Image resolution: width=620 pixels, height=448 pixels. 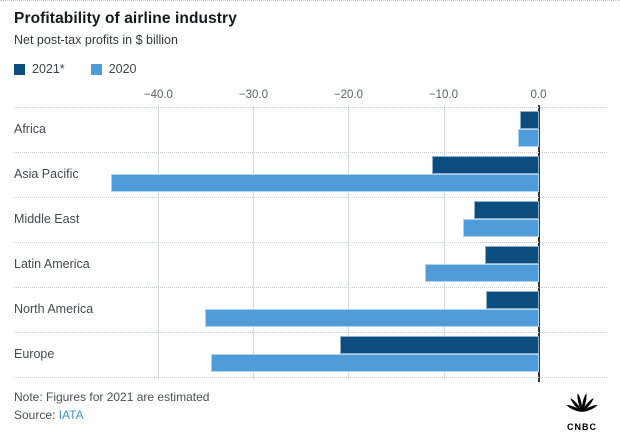 What do you see at coordinates (54, 309) in the screenshot?
I see `category-label-north-america: North America` at bounding box center [54, 309].